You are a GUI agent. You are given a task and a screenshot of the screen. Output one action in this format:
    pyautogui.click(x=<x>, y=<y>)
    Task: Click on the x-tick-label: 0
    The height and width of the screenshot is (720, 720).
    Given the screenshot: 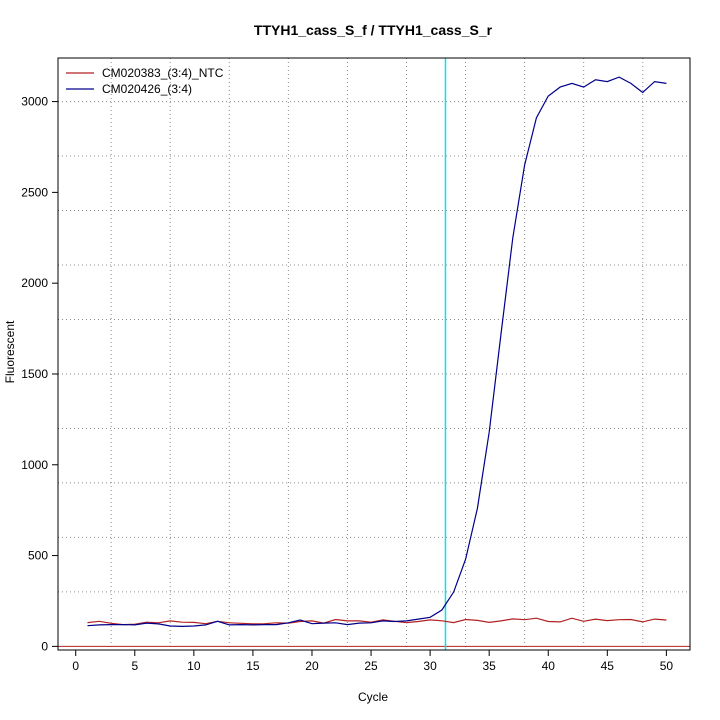 What is the action you would take?
    pyautogui.click(x=75, y=666)
    